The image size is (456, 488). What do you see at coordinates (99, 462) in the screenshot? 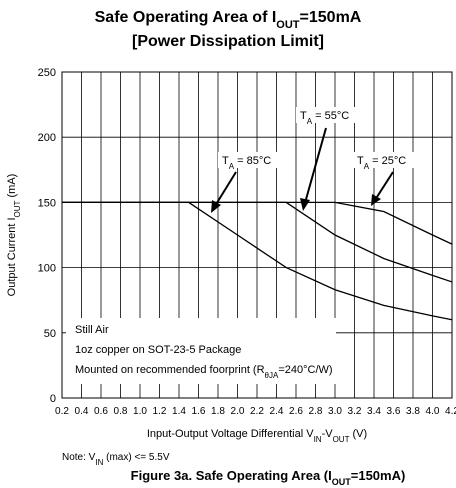
I see `fn-sub: IN` at bounding box center [99, 462].